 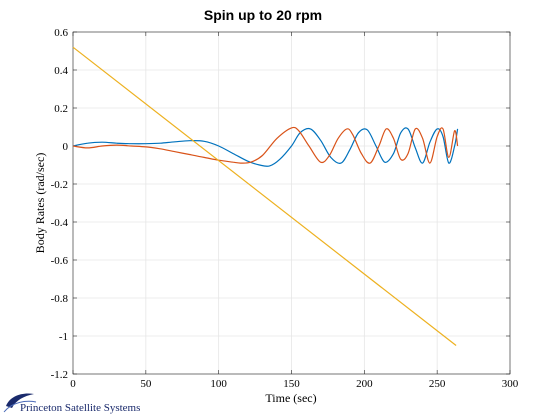 I want to click on logo: Princeton Satellite Systems, so click(x=71, y=403).